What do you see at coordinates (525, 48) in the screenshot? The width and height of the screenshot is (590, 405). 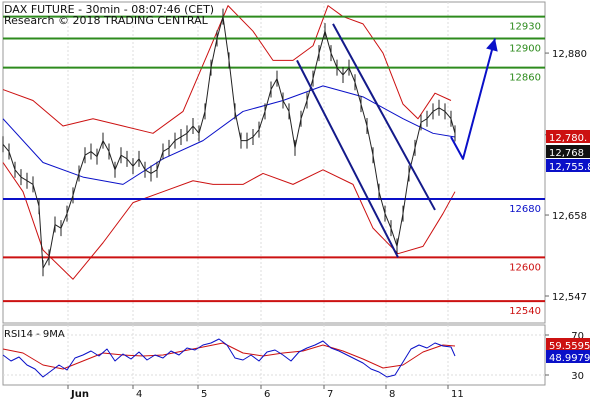 I see `level-label-12900: 12900` at bounding box center [525, 48].